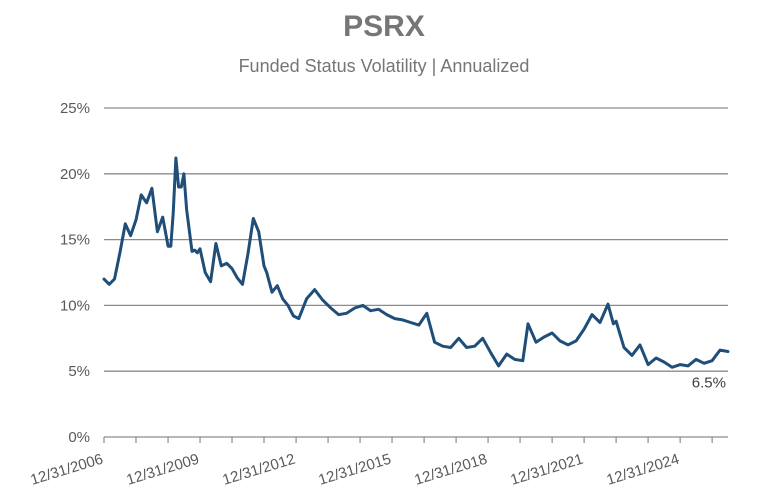 This screenshot has width=768, height=501. Describe the element at coordinates (547, 470) in the screenshot. I see `x-tick-label: 12/31/2021` at that location.